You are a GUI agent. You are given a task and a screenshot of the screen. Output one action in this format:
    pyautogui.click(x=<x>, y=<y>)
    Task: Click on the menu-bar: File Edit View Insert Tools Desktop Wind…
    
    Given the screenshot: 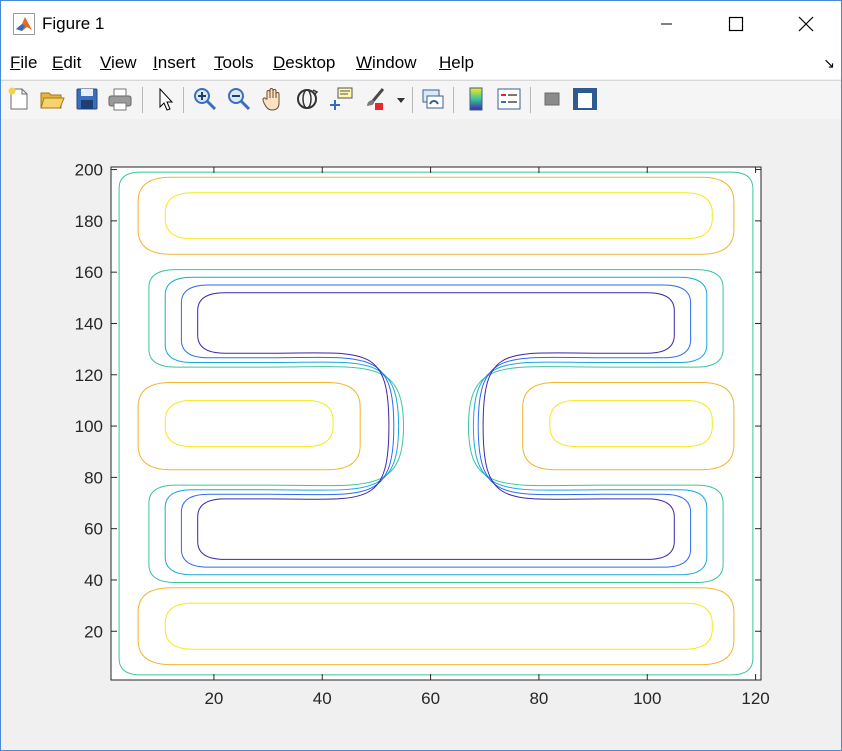 What is the action you would take?
    pyautogui.click(x=421, y=62)
    